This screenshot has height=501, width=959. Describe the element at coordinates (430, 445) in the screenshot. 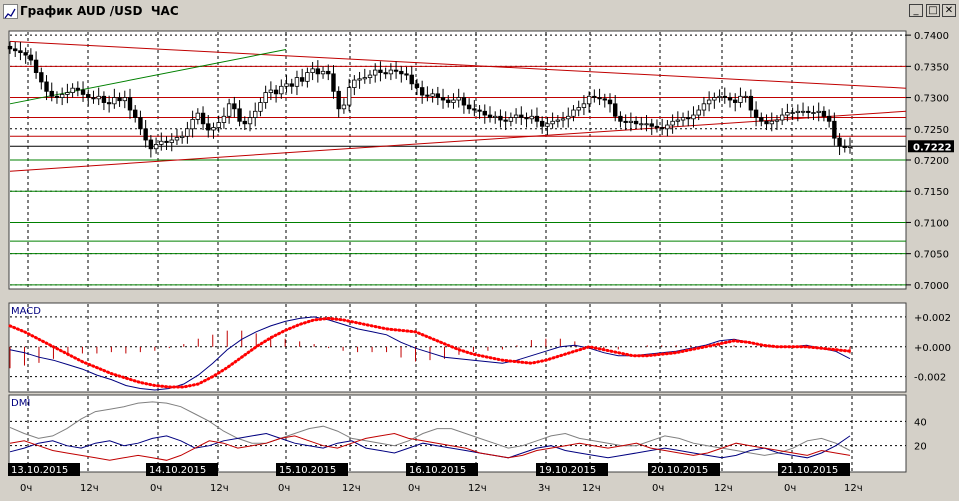

I see `plus-di-line` at that location.